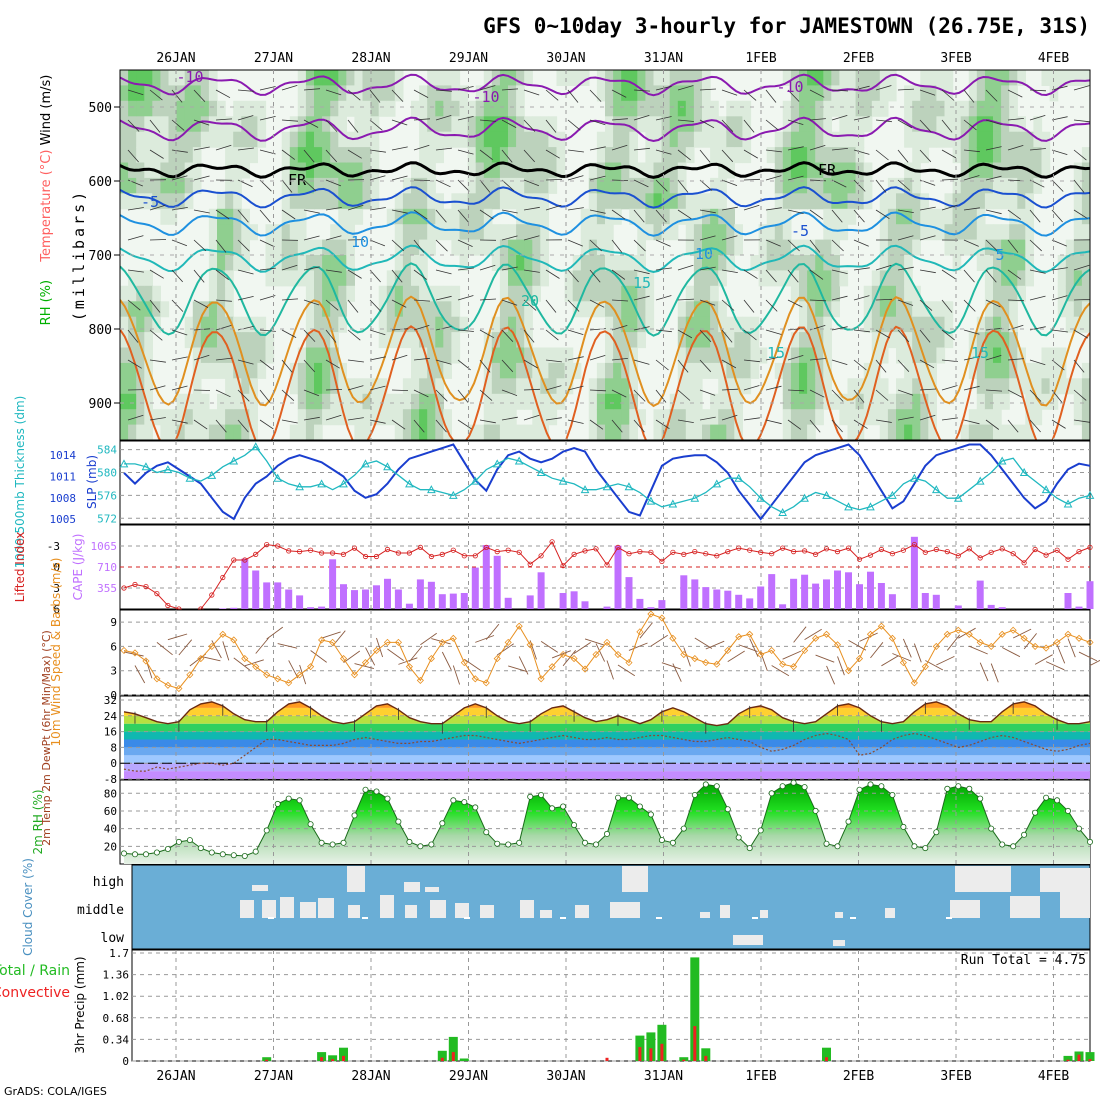 Image resolution: width=1100 pixels, height=1100 pixels. I want to click on cape-bar, so click(1079, 607).